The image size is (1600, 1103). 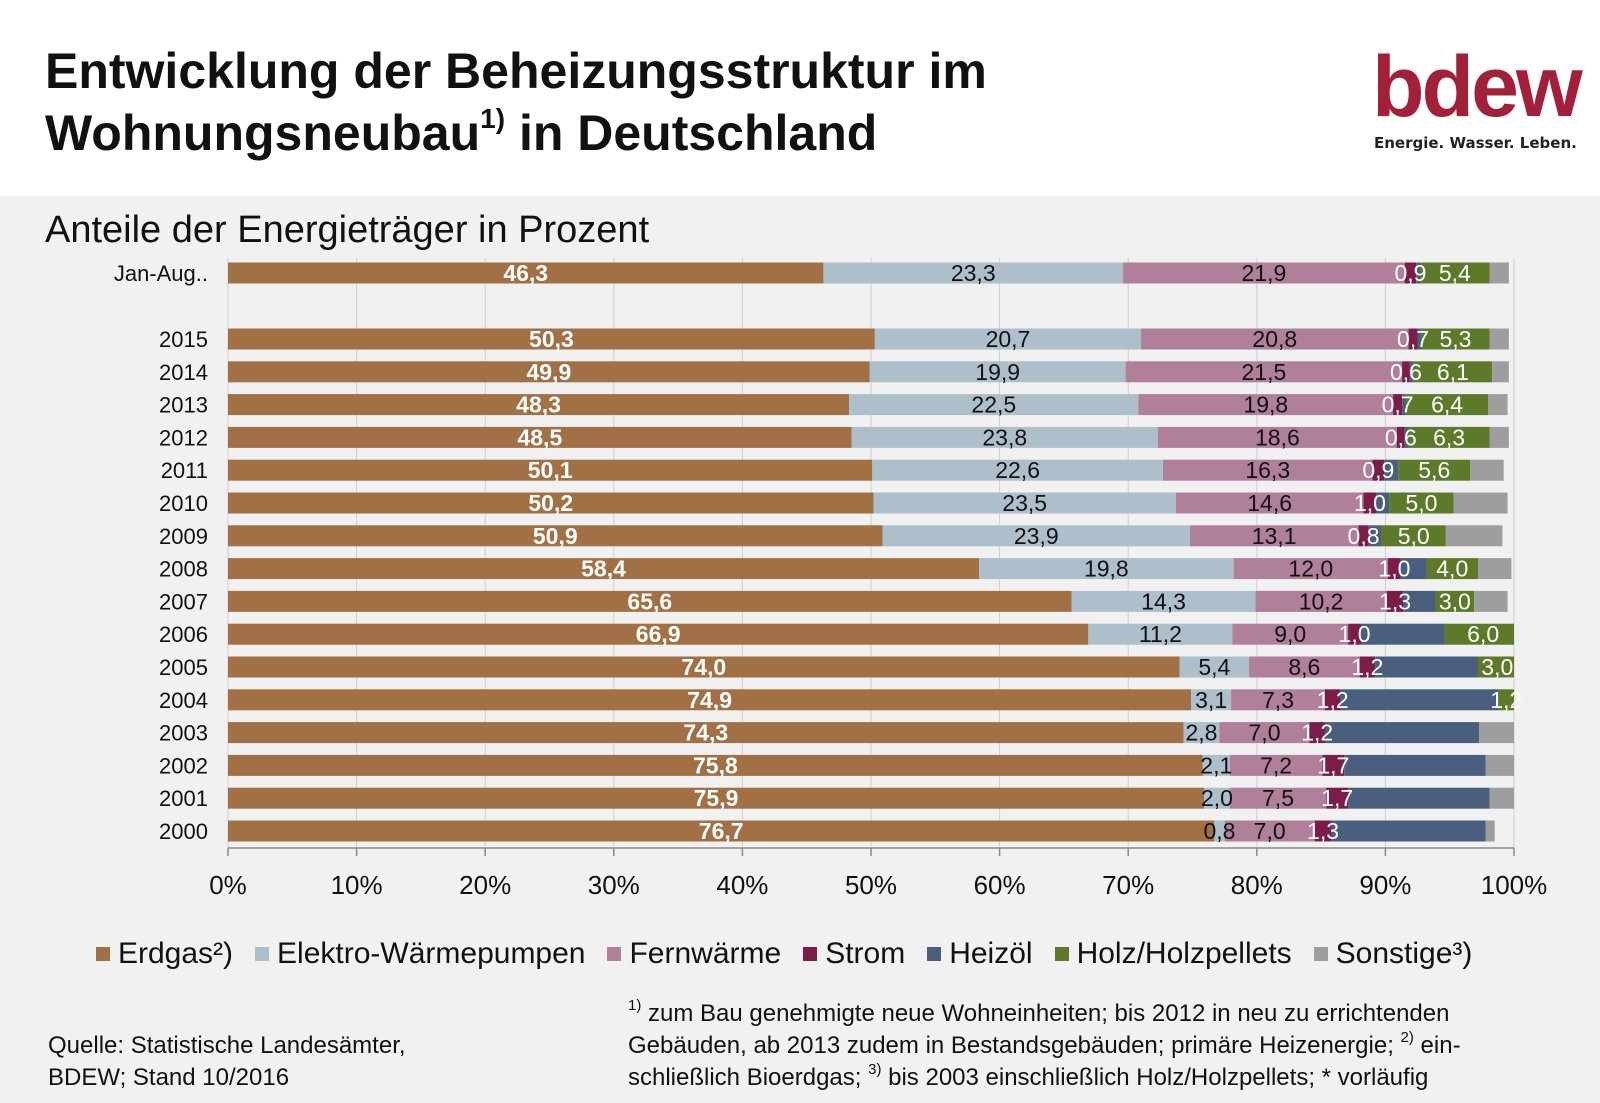 What do you see at coordinates (1106, 569) in the screenshot?
I see `data-label: 19,8` at bounding box center [1106, 569].